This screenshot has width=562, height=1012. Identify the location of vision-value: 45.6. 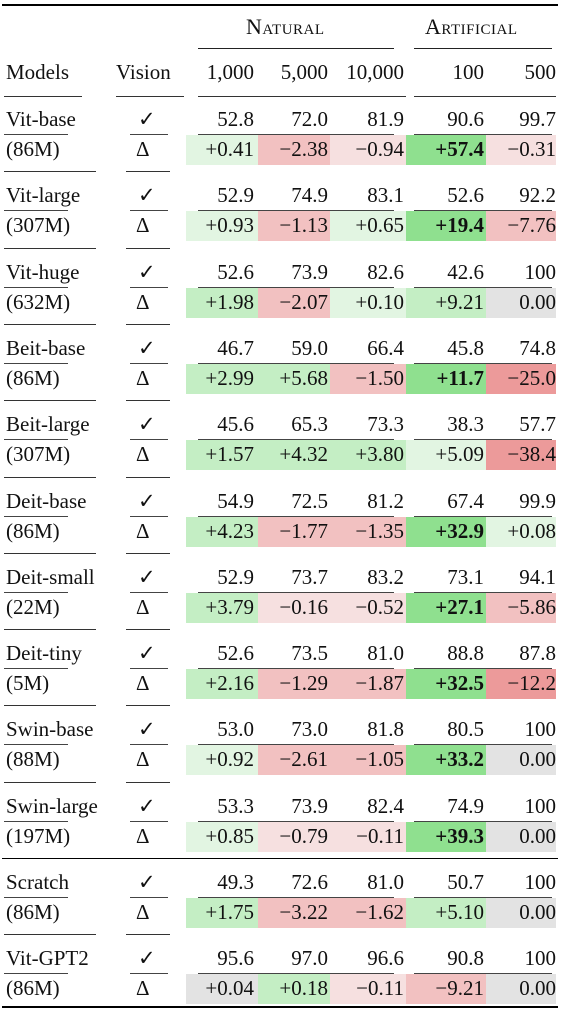
(221, 424).